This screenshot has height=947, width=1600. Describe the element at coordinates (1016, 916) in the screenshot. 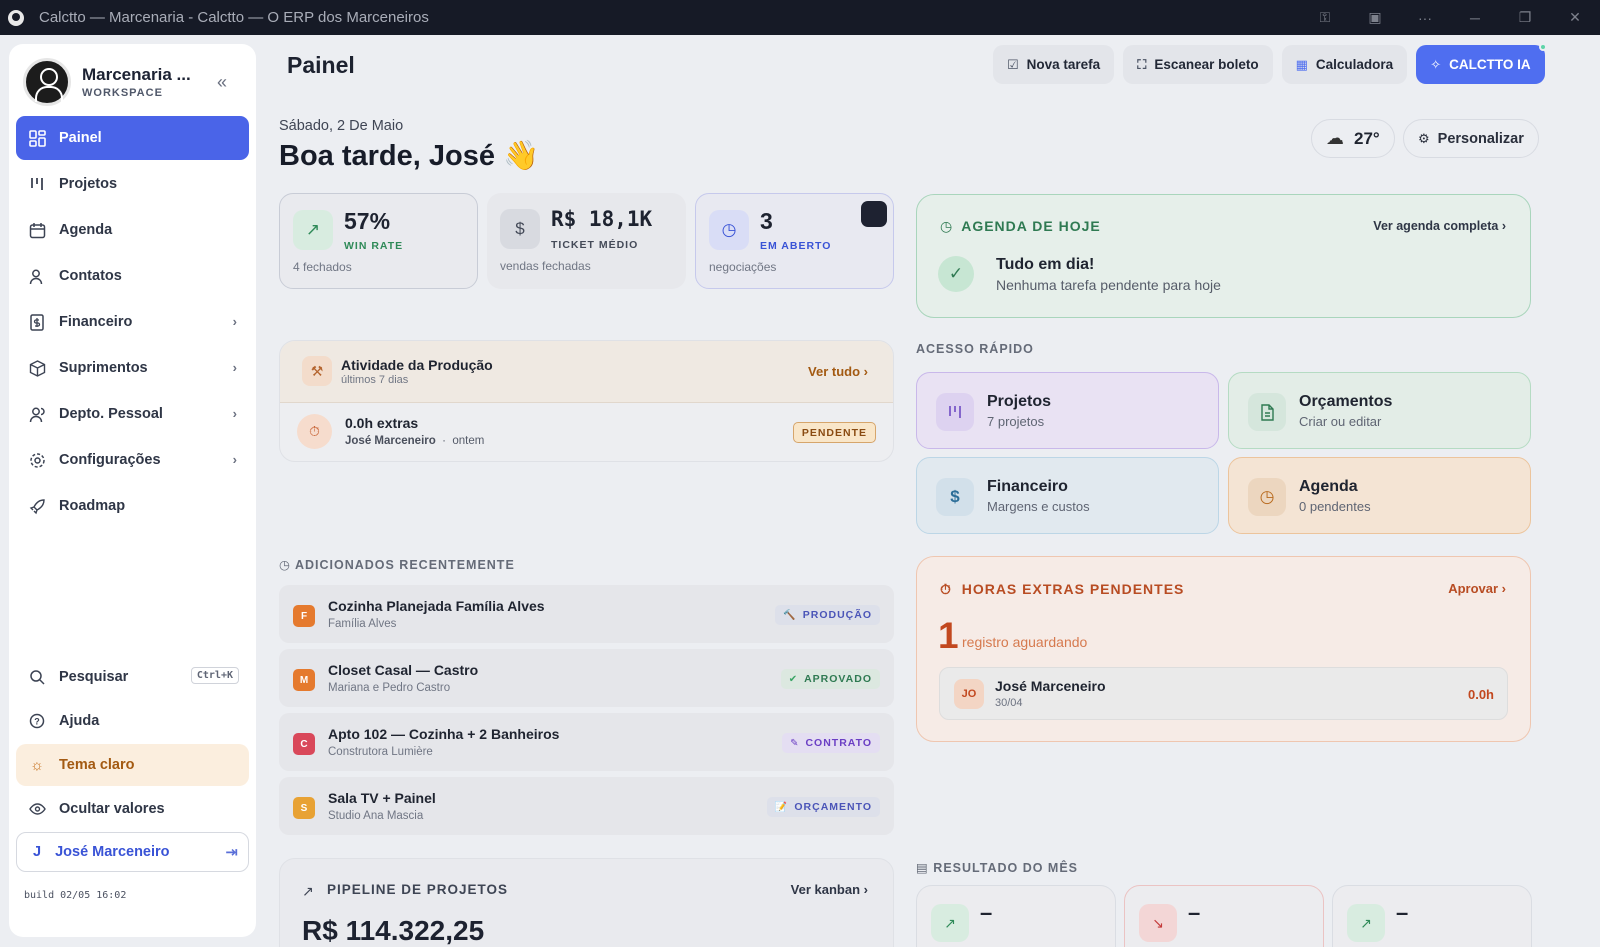

I see `result-card-revenue: ↗ –` at that location.